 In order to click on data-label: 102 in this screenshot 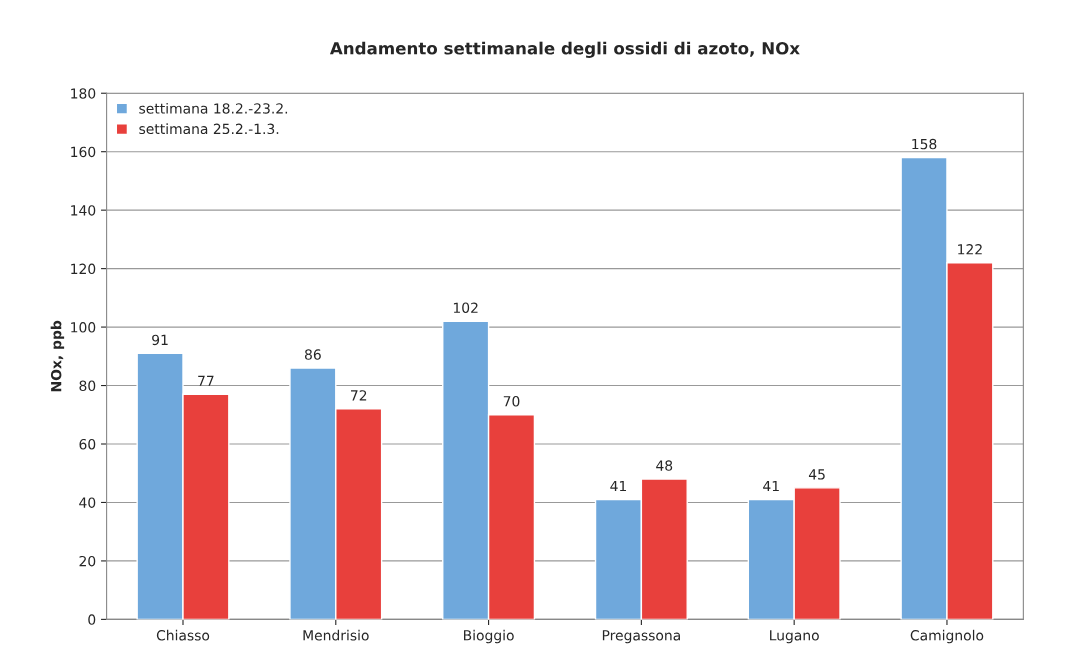, I will do `click(465, 307)`.